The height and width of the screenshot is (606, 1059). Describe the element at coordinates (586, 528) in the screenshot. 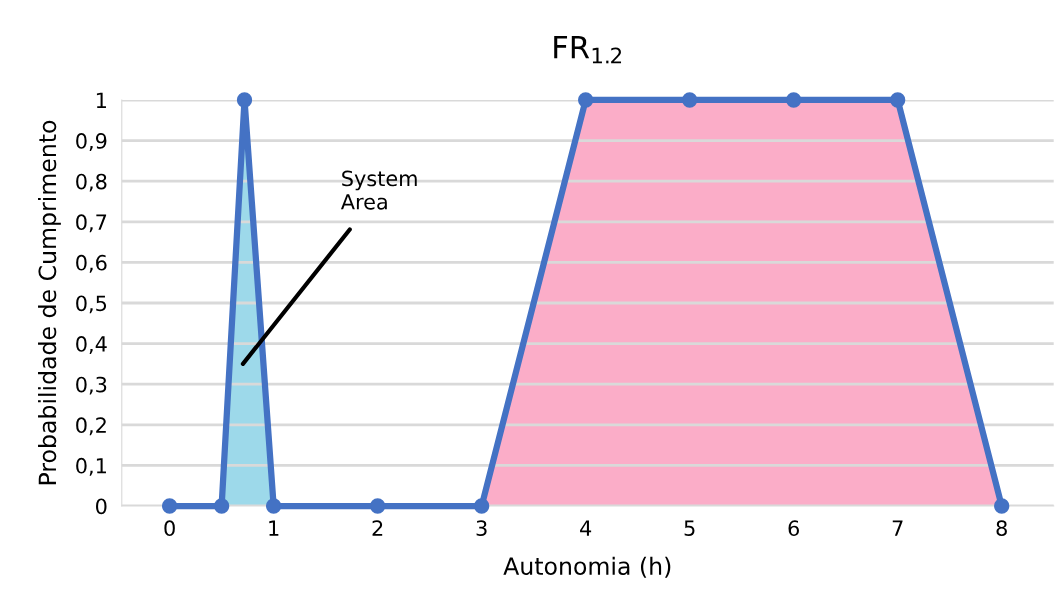

I see `x-tick-label: 4` at that location.